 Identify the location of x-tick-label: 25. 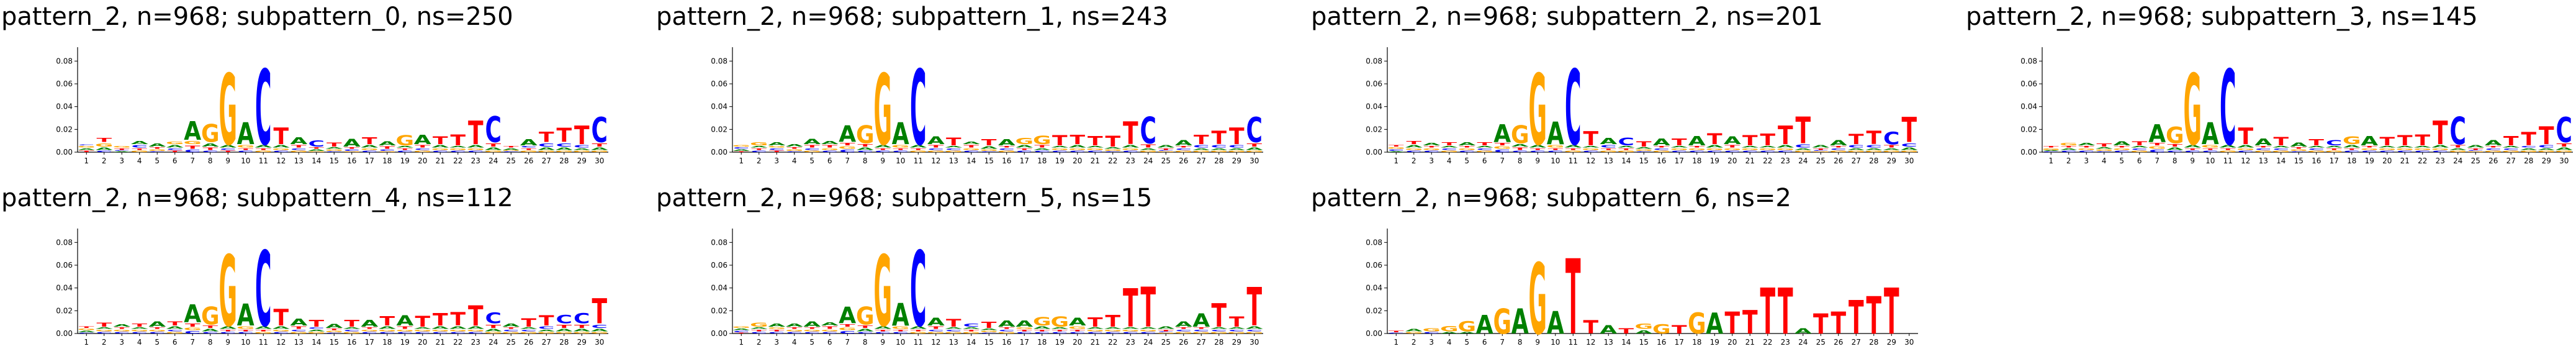
(1821, 342).